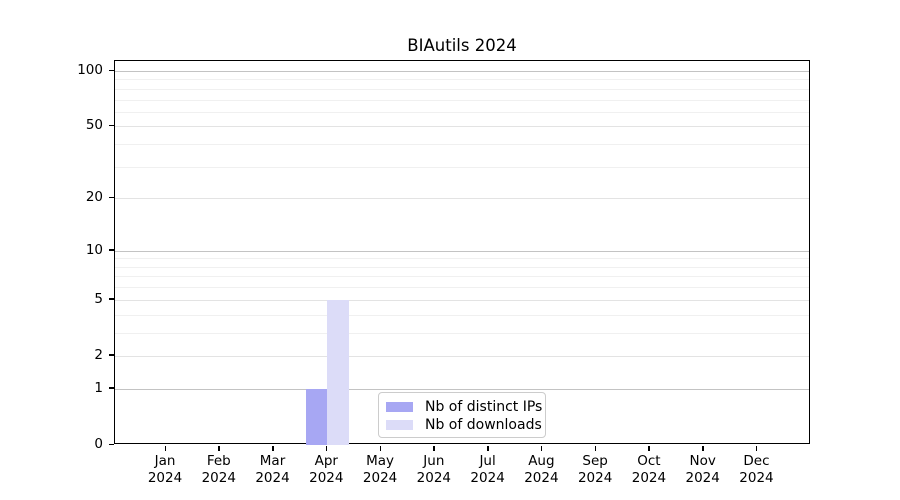  I want to click on x-tick-dec, so click(756, 448).